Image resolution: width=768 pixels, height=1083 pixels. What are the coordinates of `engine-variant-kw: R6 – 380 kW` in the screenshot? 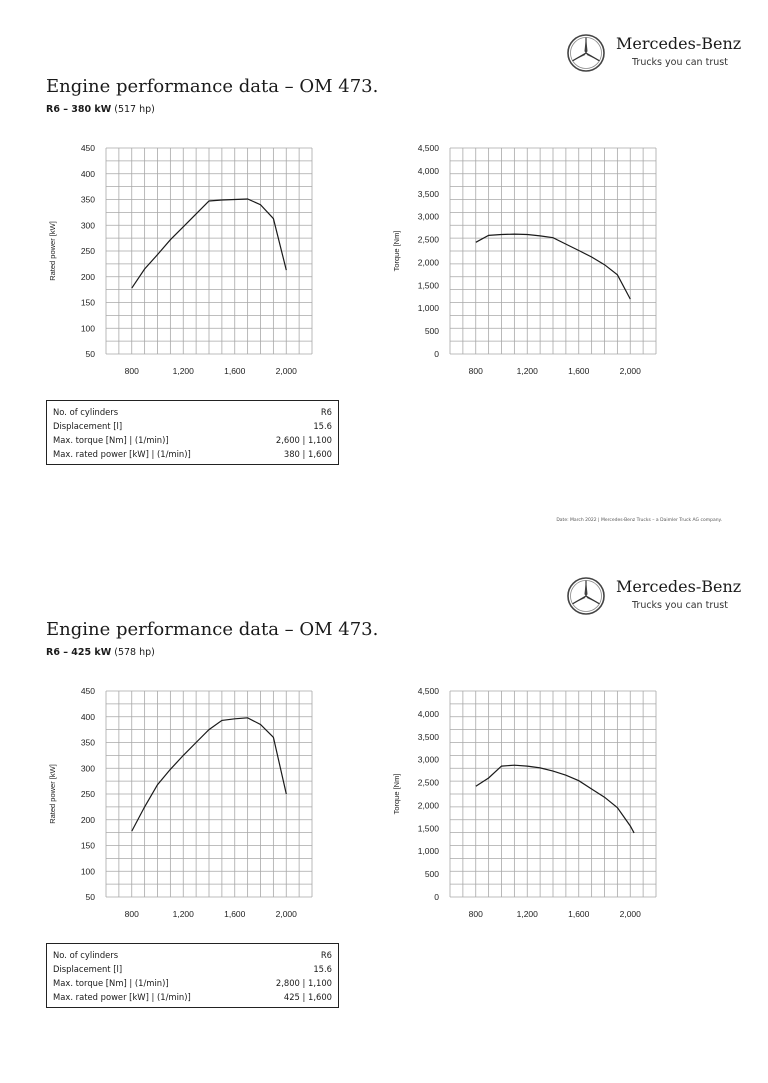 It's located at (79, 109).